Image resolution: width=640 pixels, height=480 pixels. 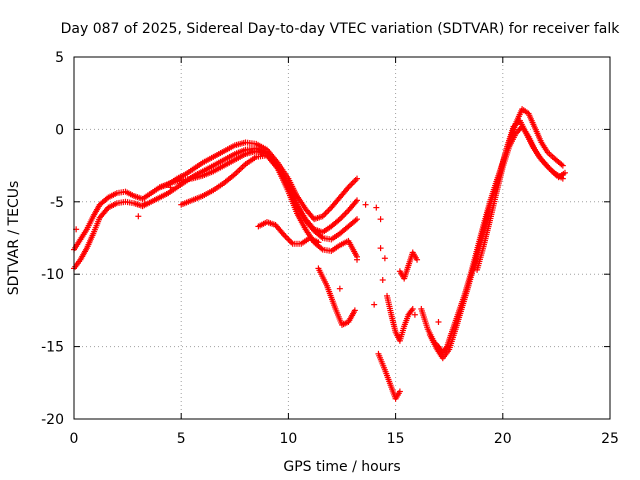 What do you see at coordinates (52, 420) in the screenshot?
I see `y-tick-label: -20` at bounding box center [52, 420].